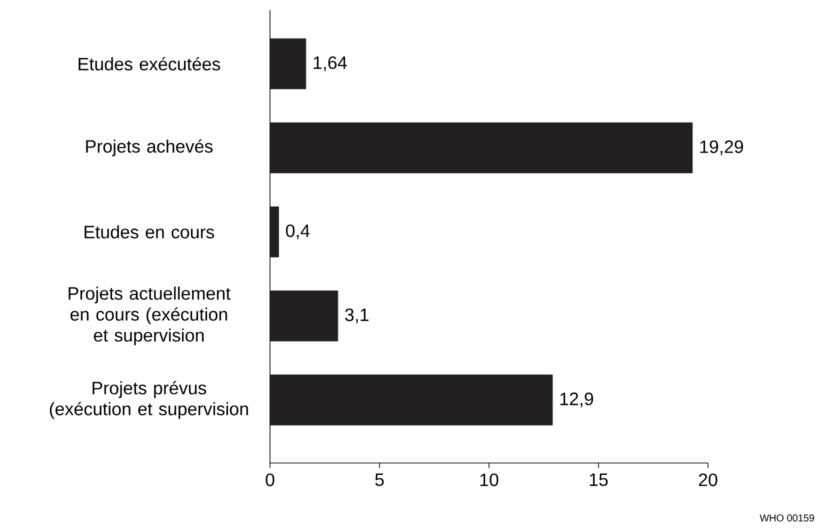 The height and width of the screenshot is (531, 824). What do you see at coordinates (577, 400) in the screenshot?
I see `data-label: 12,9` at bounding box center [577, 400].